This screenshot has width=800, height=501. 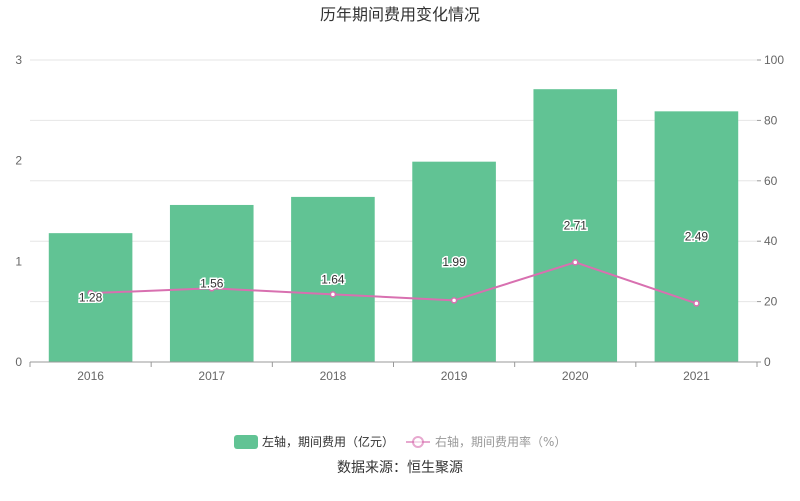 What do you see at coordinates (18, 261) in the screenshot?
I see `left-tick-label: 1` at bounding box center [18, 261].